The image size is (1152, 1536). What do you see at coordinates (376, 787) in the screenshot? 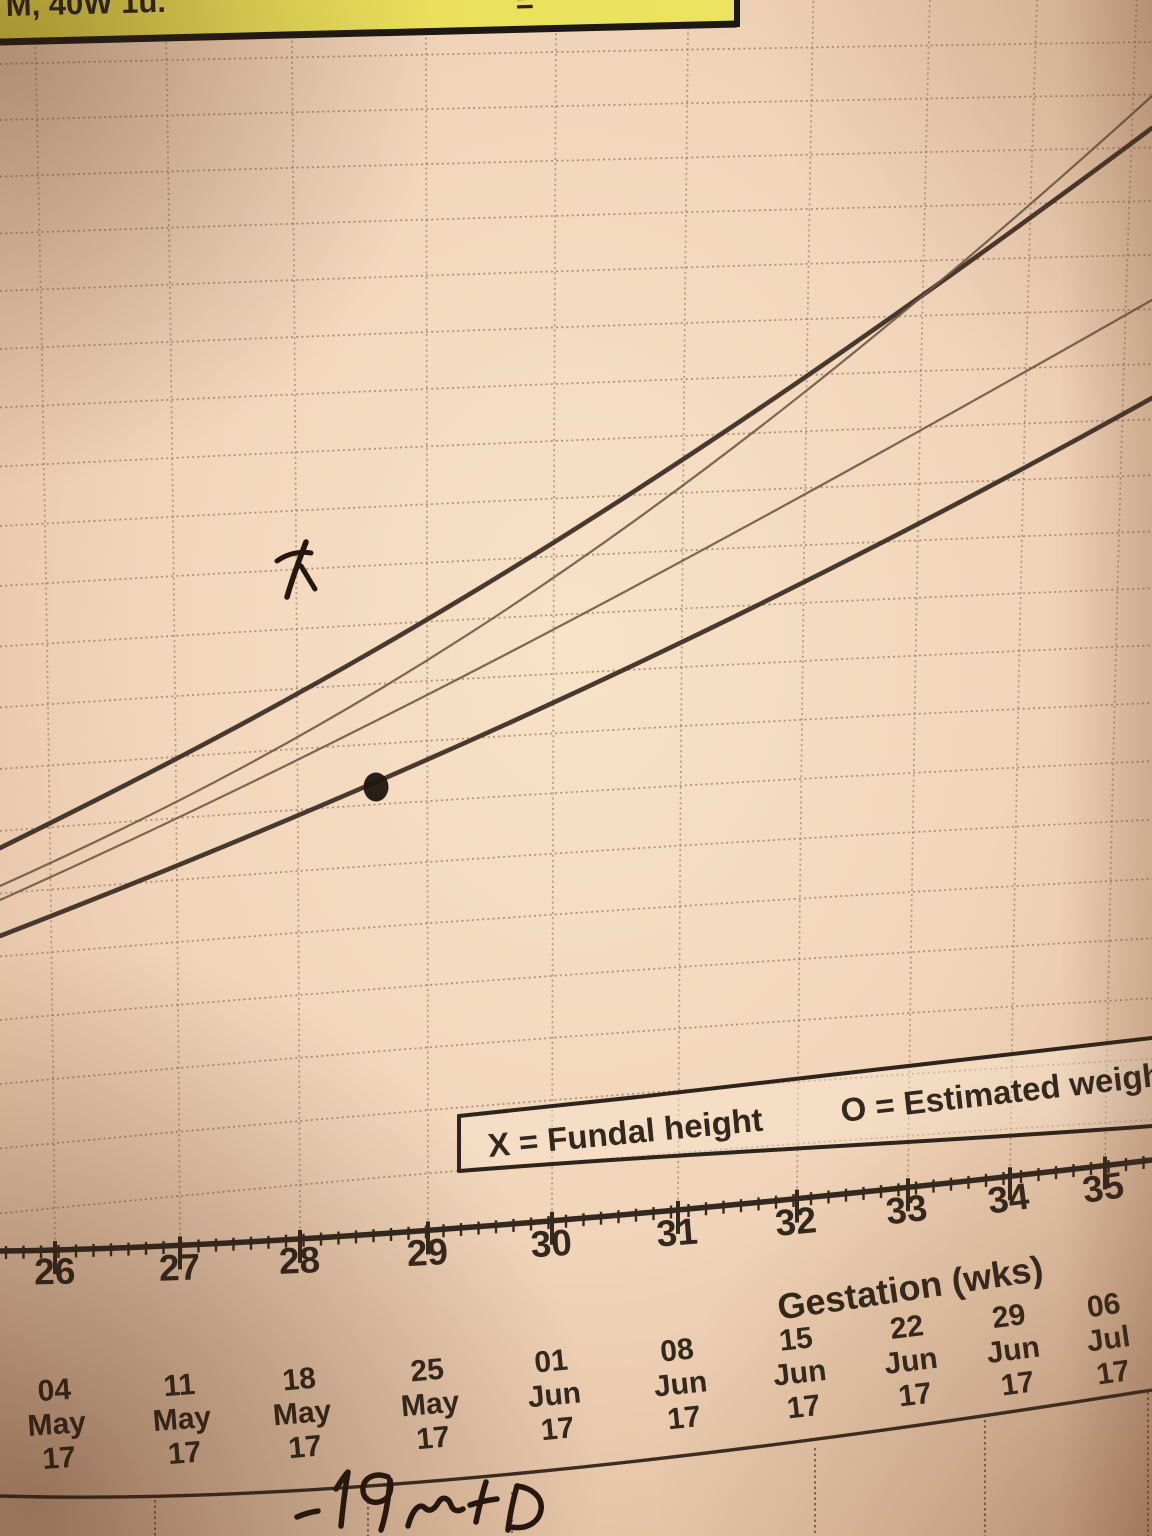
I see `estimated-weight-o-mark` at bounding box center [376, 787].